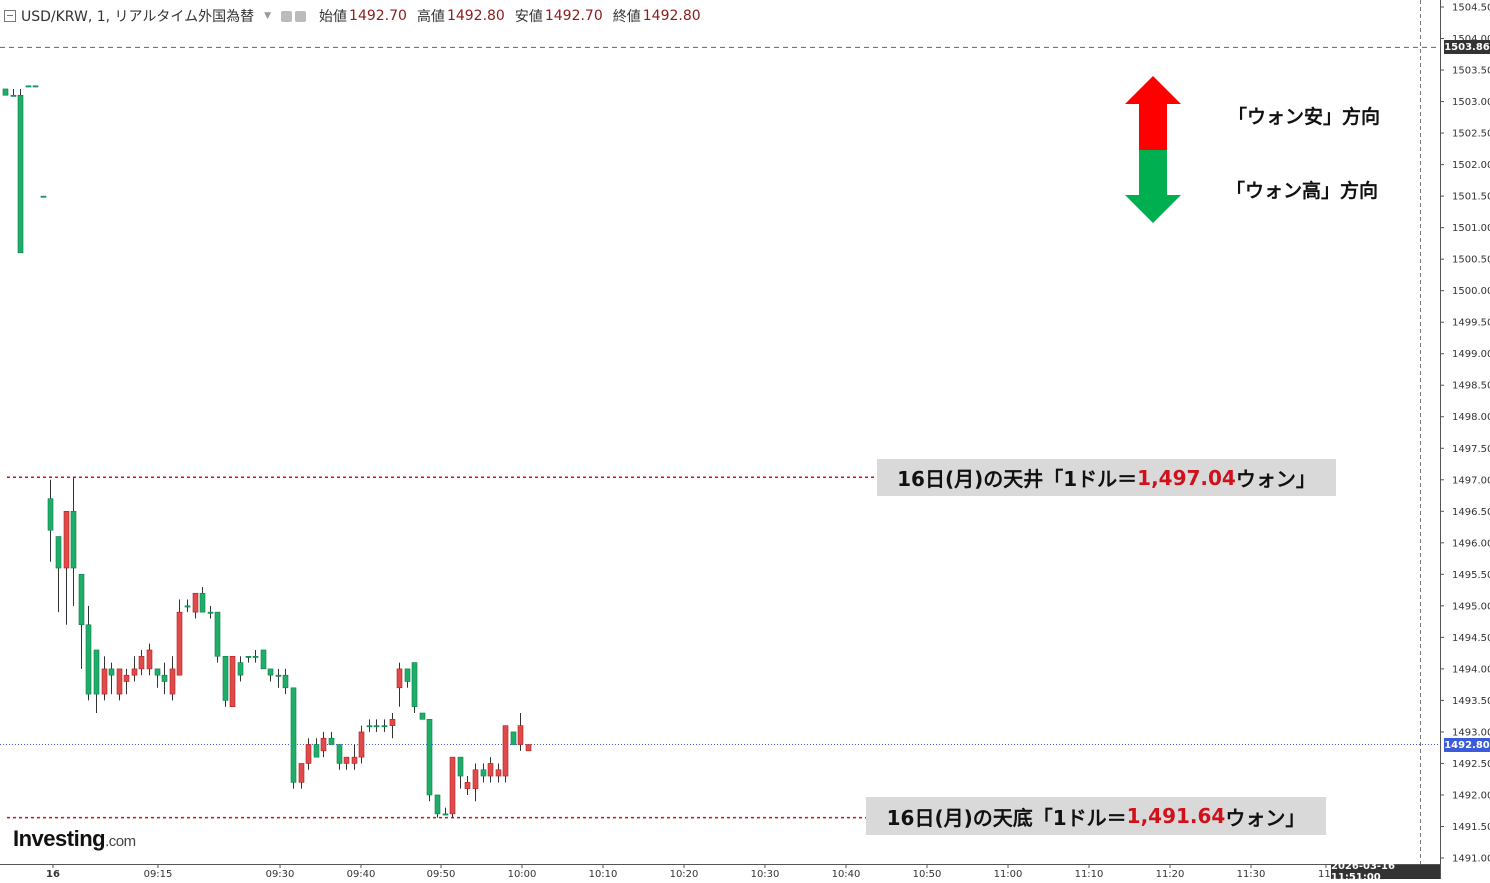 The height and width of the screenshot is (883, 1490). I want to click on logo-brand: Investing, so click(59, 838).